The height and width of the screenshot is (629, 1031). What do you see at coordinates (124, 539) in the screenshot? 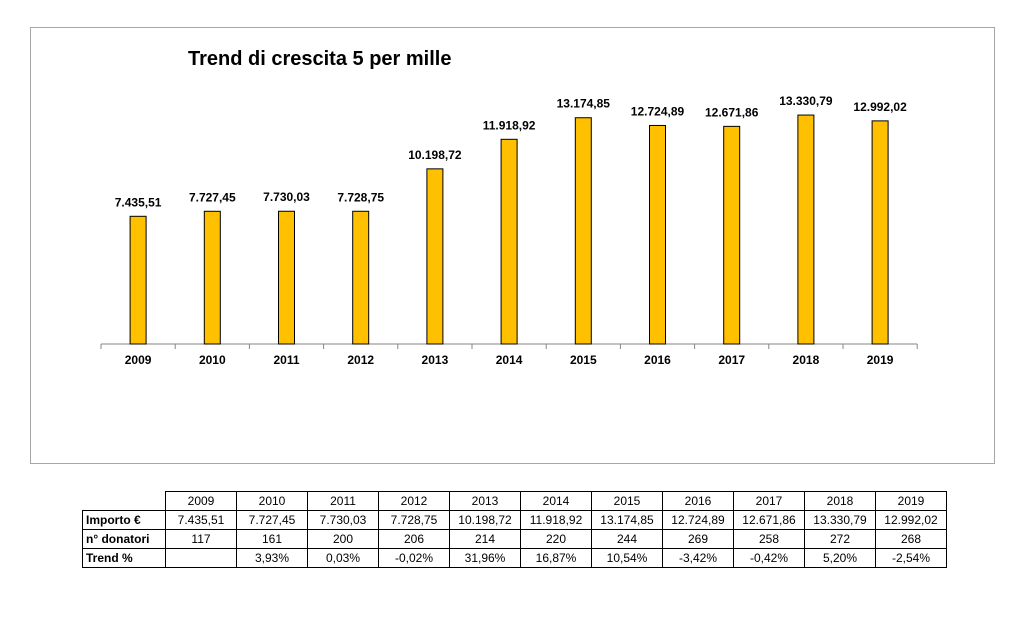
I see `table-row-label: n° donatori` at bounding box center [124, 539].